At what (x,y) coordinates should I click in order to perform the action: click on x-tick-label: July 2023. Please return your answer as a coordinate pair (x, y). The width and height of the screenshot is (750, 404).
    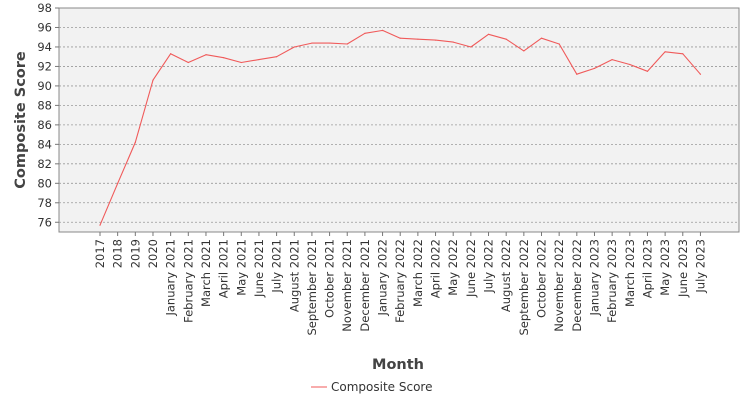
    Looking at the image, I should click on (700, 266).